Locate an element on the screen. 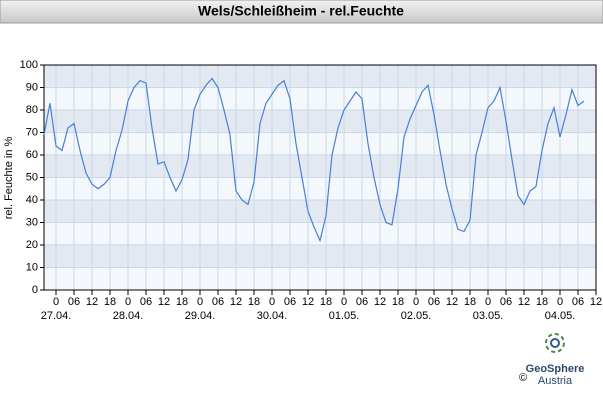 The image size is (603, 400). y-tick-label: 100 is located at coordinates (29, 65).